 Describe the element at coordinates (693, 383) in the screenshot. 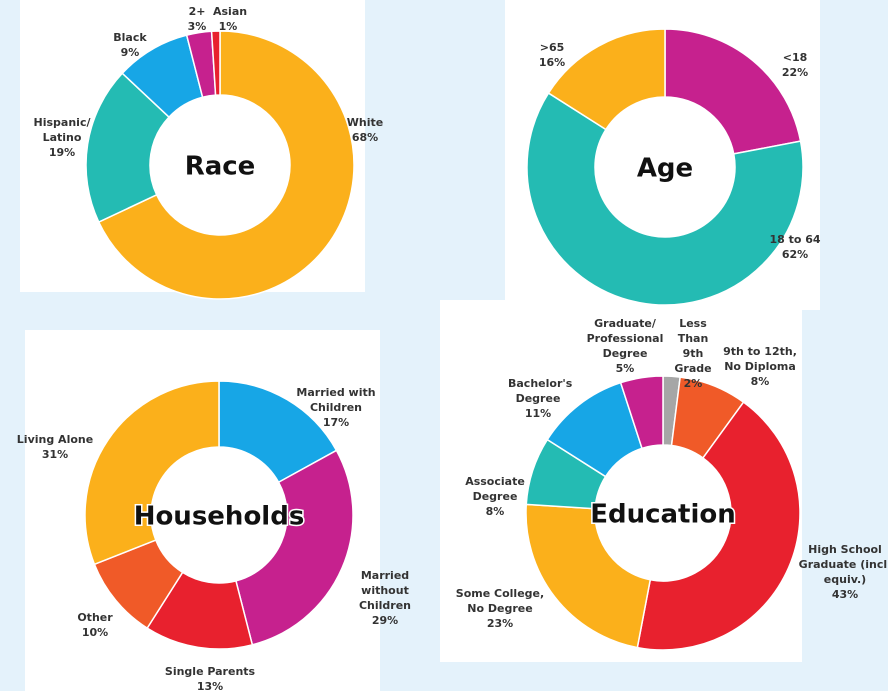

I see `value-label: 2%` at that location.